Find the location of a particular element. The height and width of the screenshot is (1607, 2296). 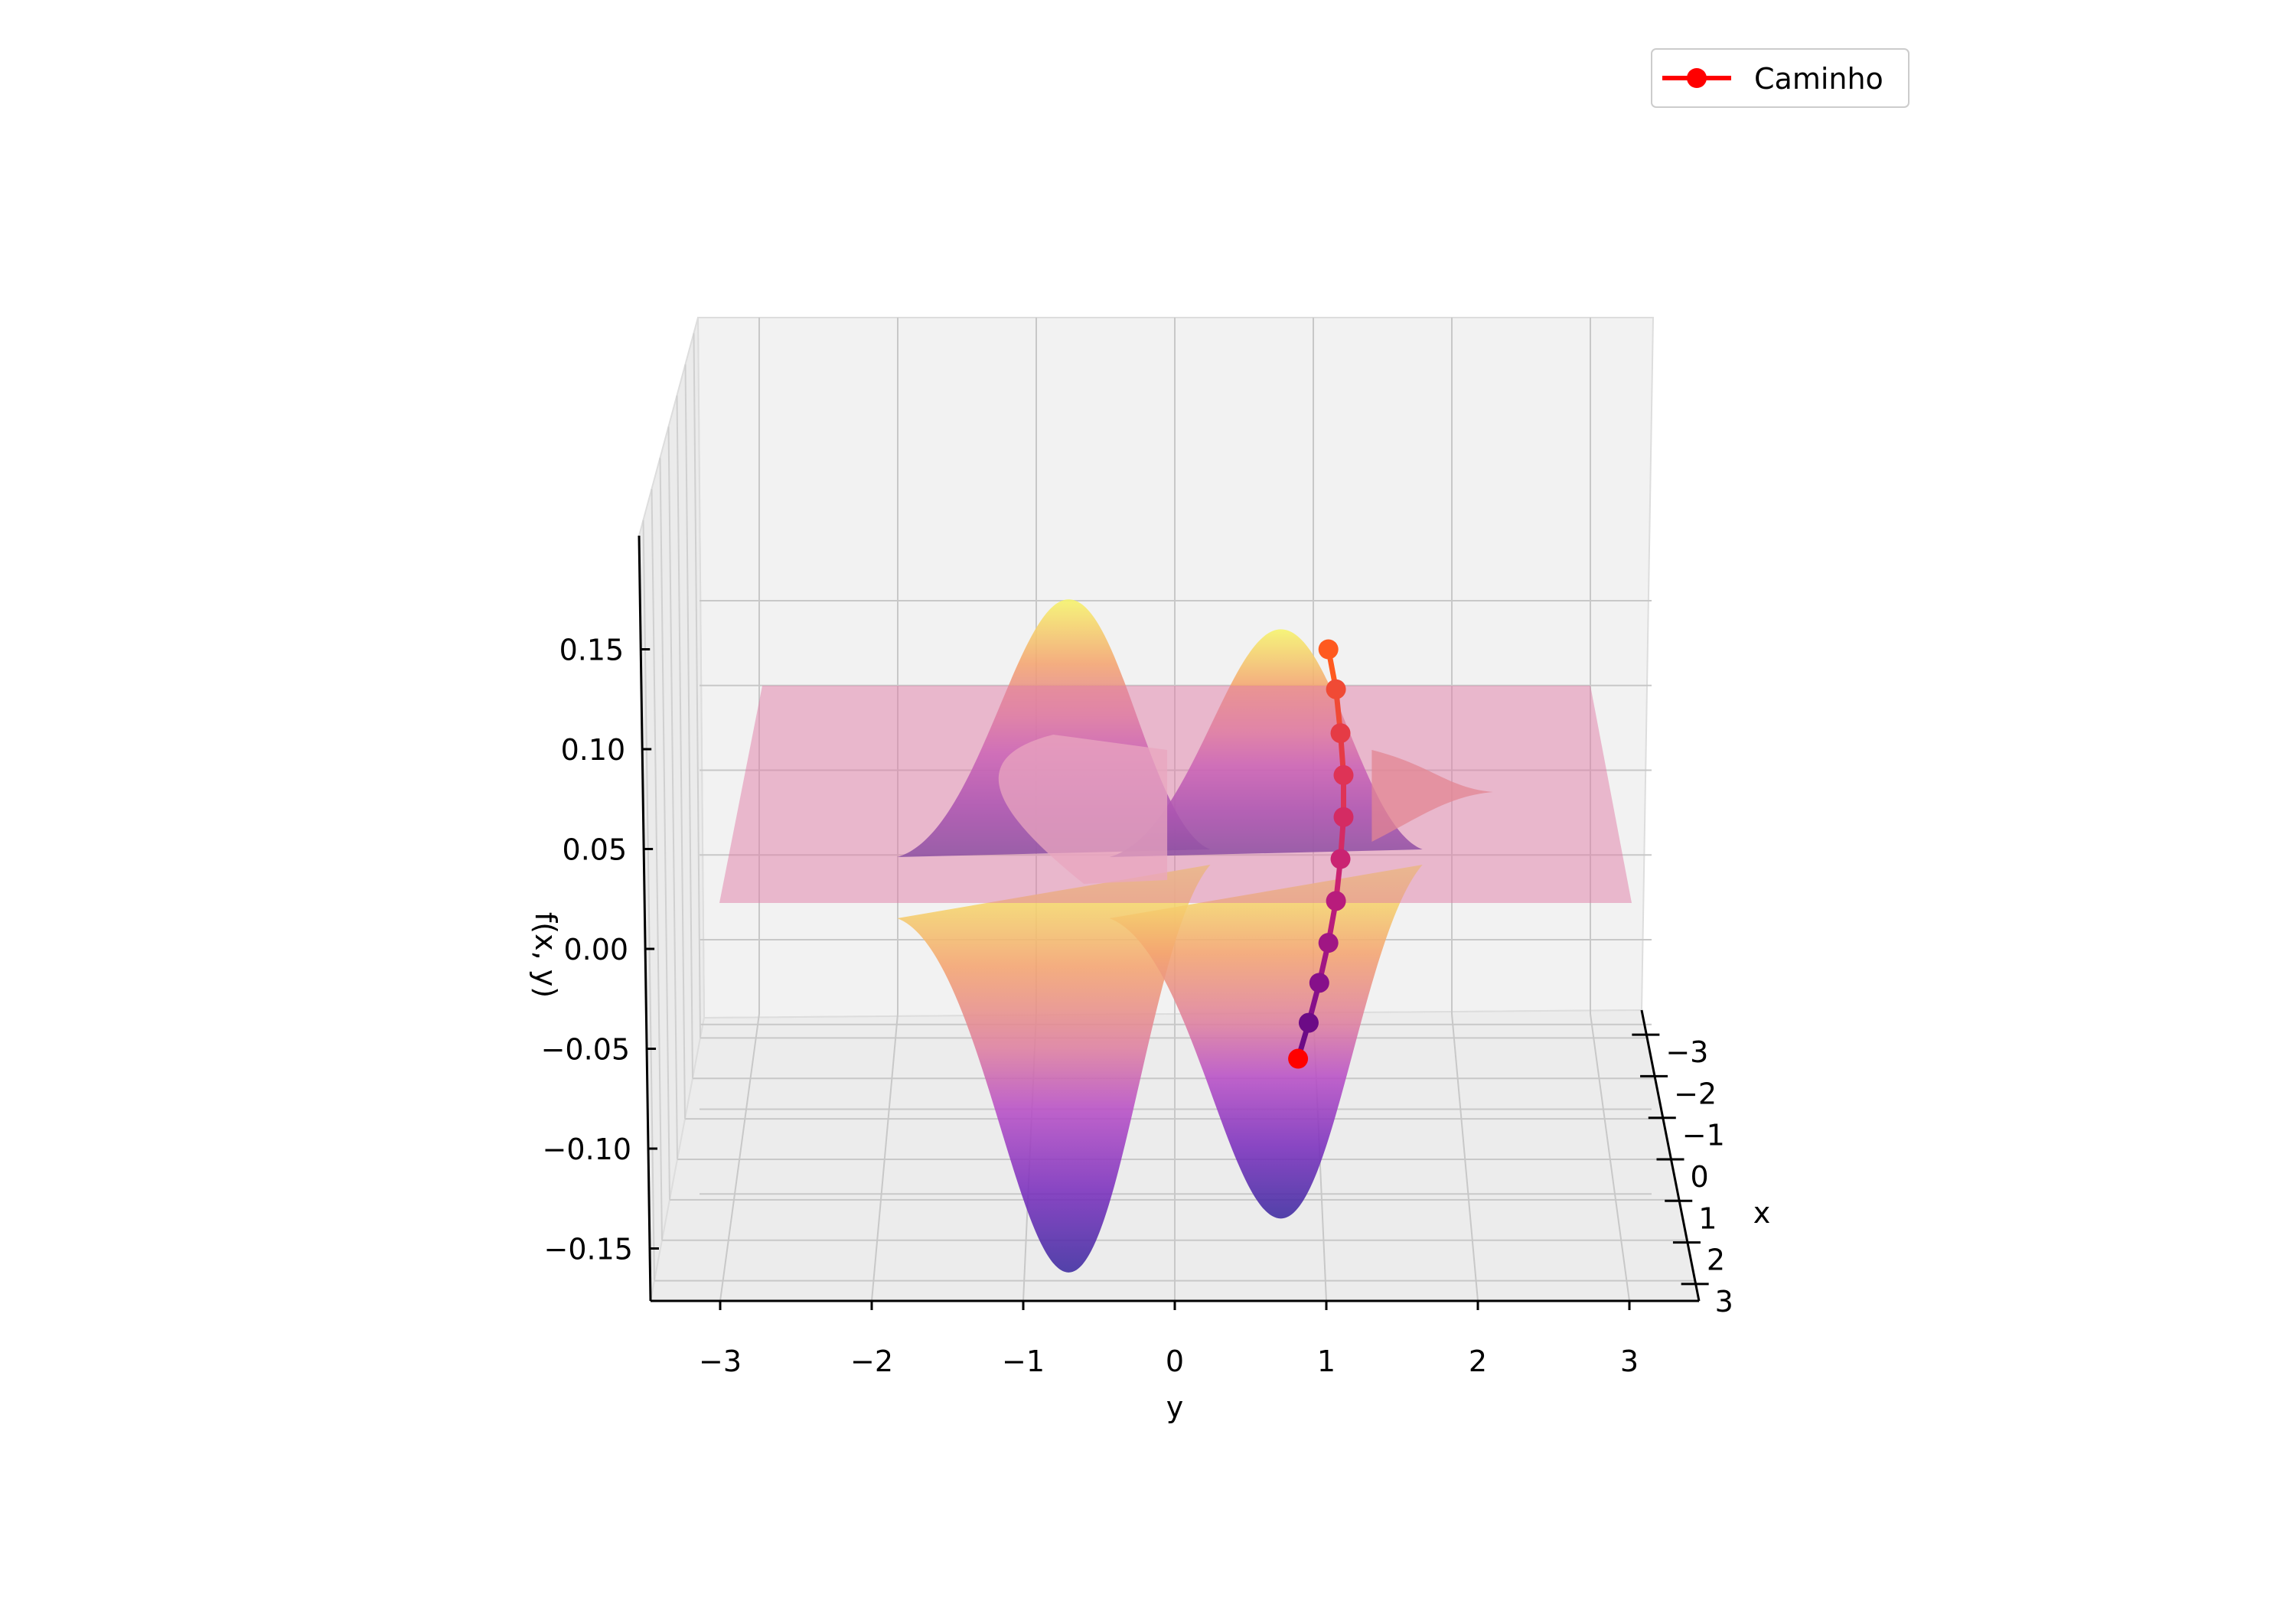

z-tick-label: 0.10 is located at coordinates (593, 750).